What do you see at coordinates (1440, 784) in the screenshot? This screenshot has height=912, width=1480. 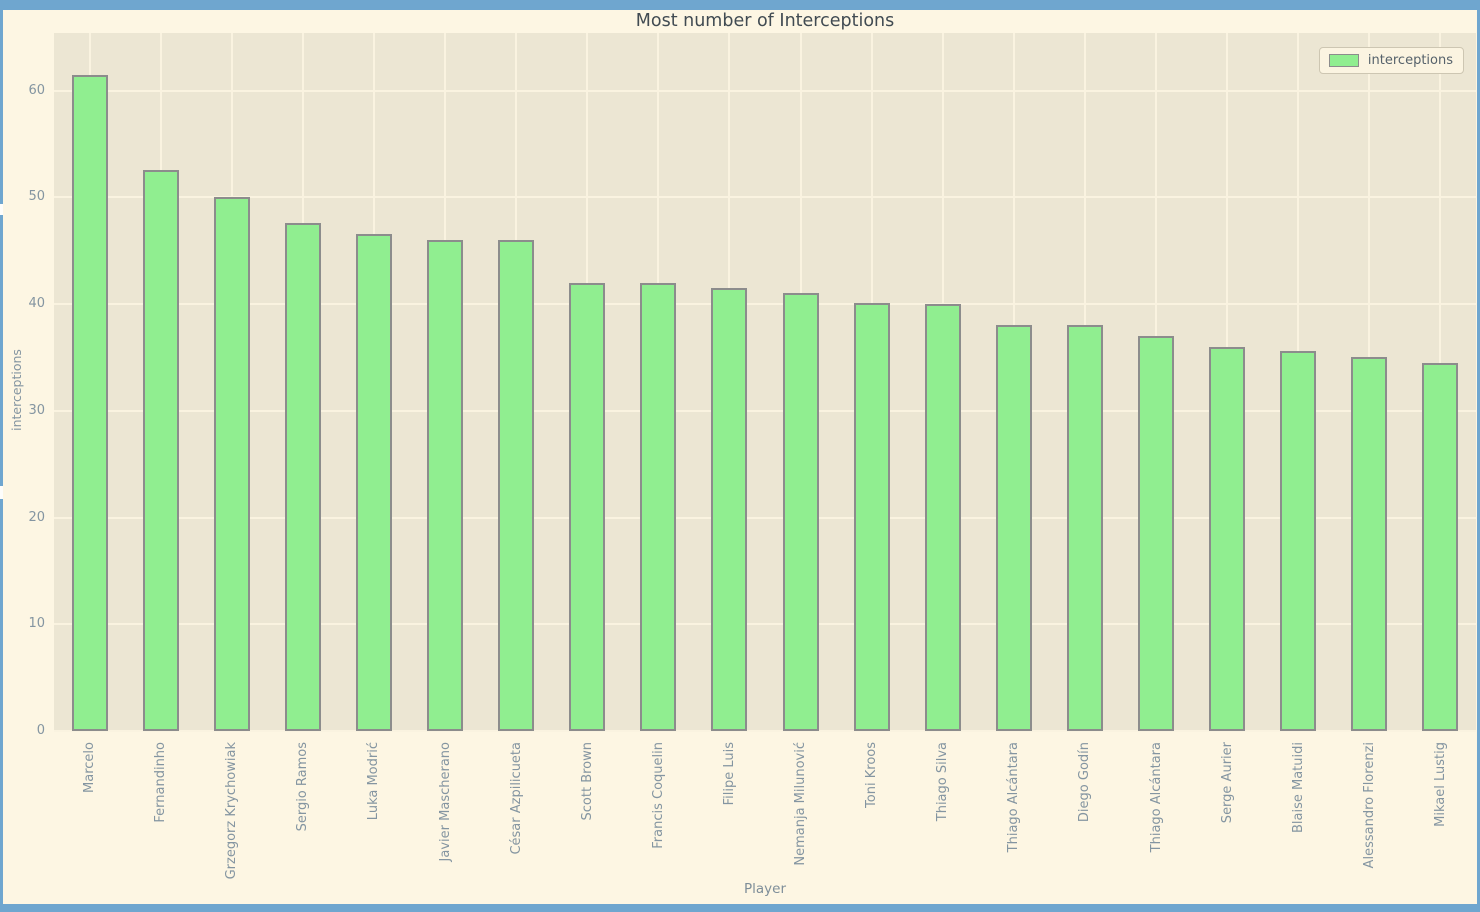 I see `x-tick-label: Mikael Lustig` at bounding box center [1440, 784].